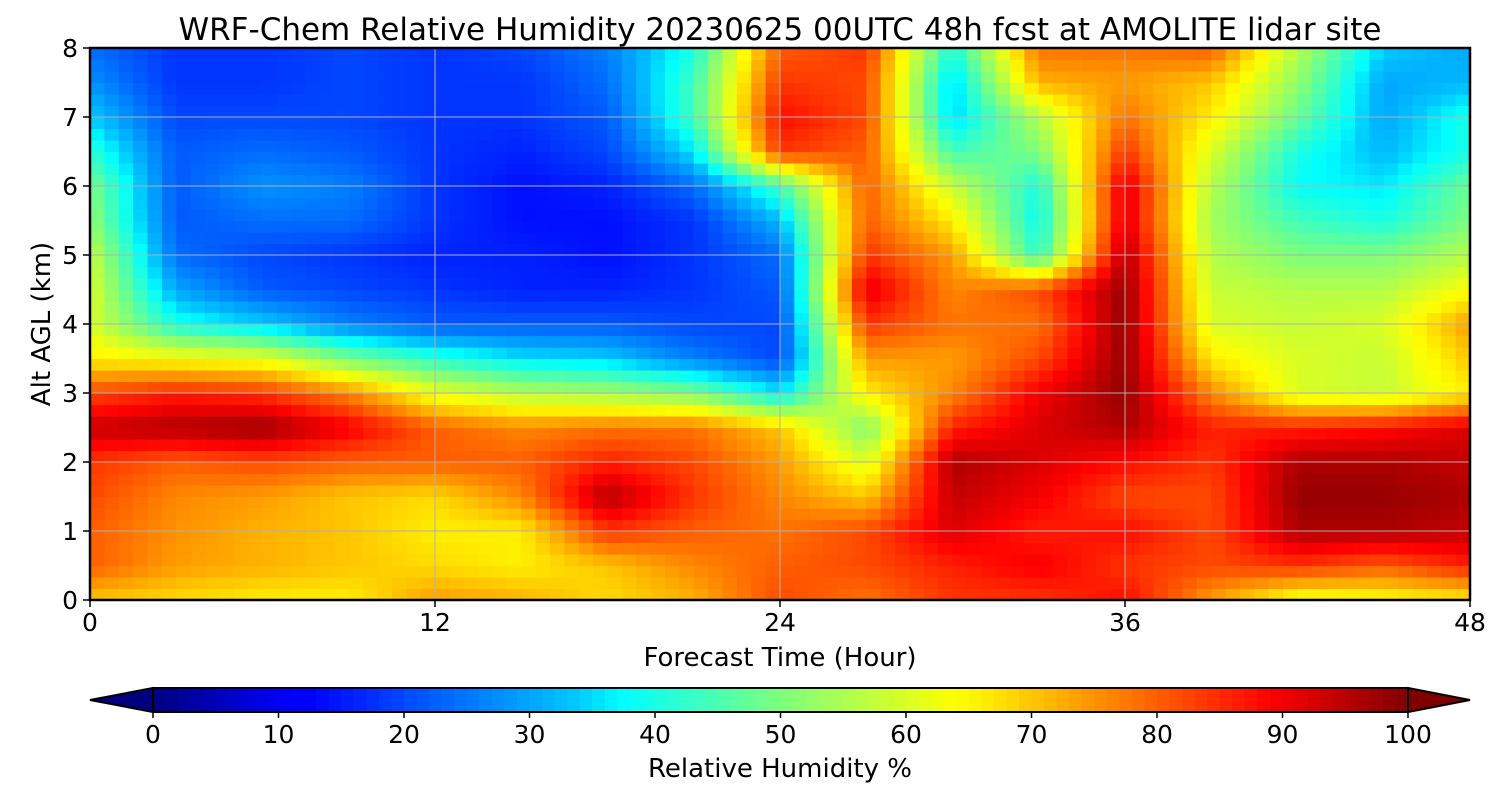 This screenshot has width=1500, height=800. Describe the element at coordinates (784, 618) in the screenshot. I see `x-axis: 0 12 24 36 48` at that location.